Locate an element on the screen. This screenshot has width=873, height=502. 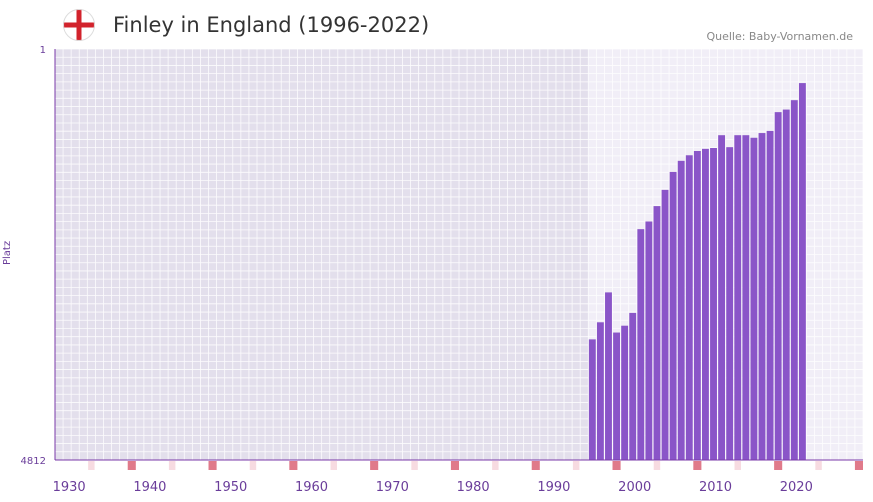
year-marker-1958 is located at coordinates (293, 465).